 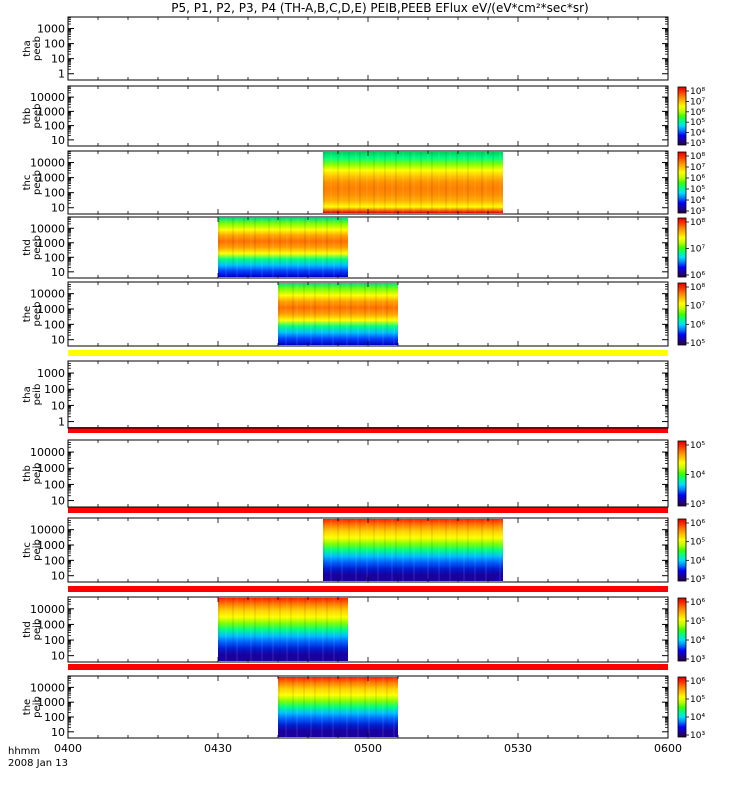 I want to click on panel-thb-peib-frame, so click(x=368, y=473).